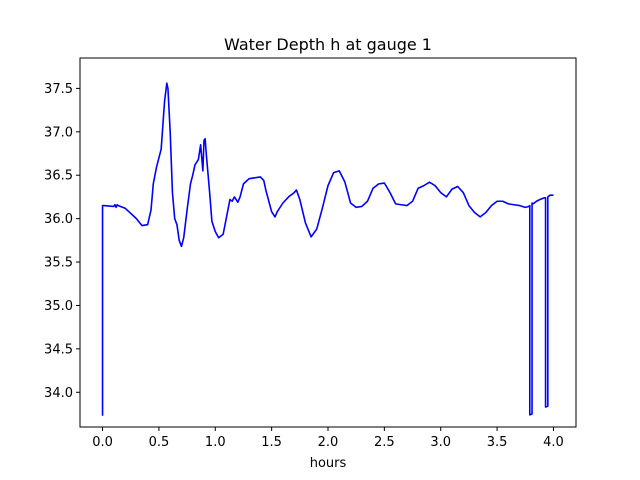 This screenshot has width=640, height=480. Describe the element at coordinates (271, 442) in the screenshot. I see `x-tick-label: 1.5` at that location.